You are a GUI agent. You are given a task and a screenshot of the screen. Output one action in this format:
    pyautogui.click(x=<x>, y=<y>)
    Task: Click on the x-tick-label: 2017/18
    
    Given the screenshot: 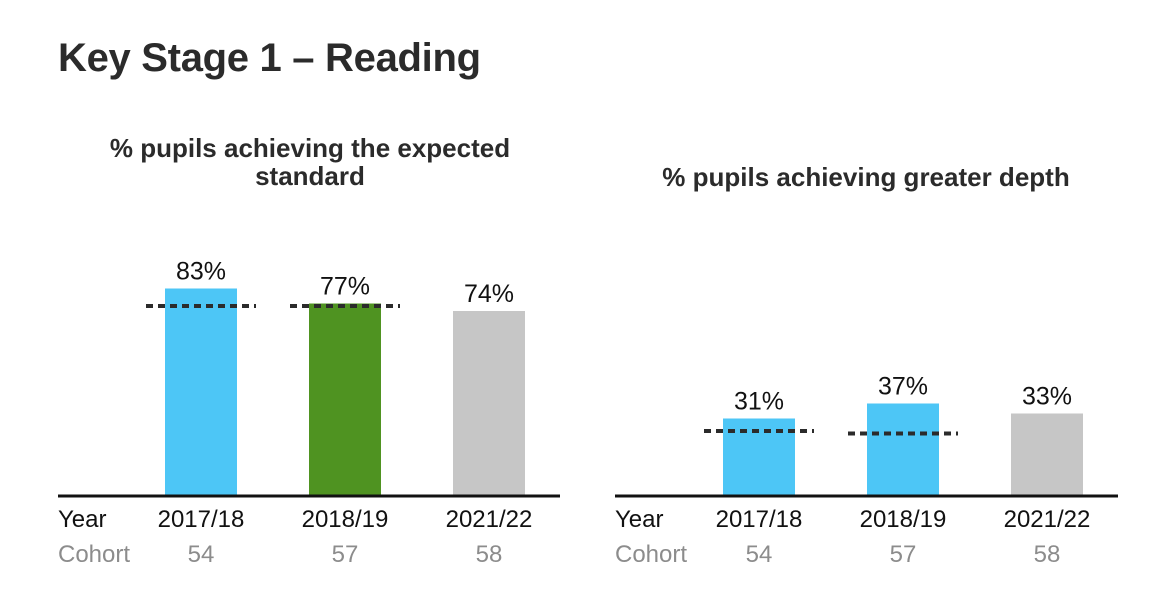 What is the action you would take?
    pyautogui.click(x=201, y=519)
    